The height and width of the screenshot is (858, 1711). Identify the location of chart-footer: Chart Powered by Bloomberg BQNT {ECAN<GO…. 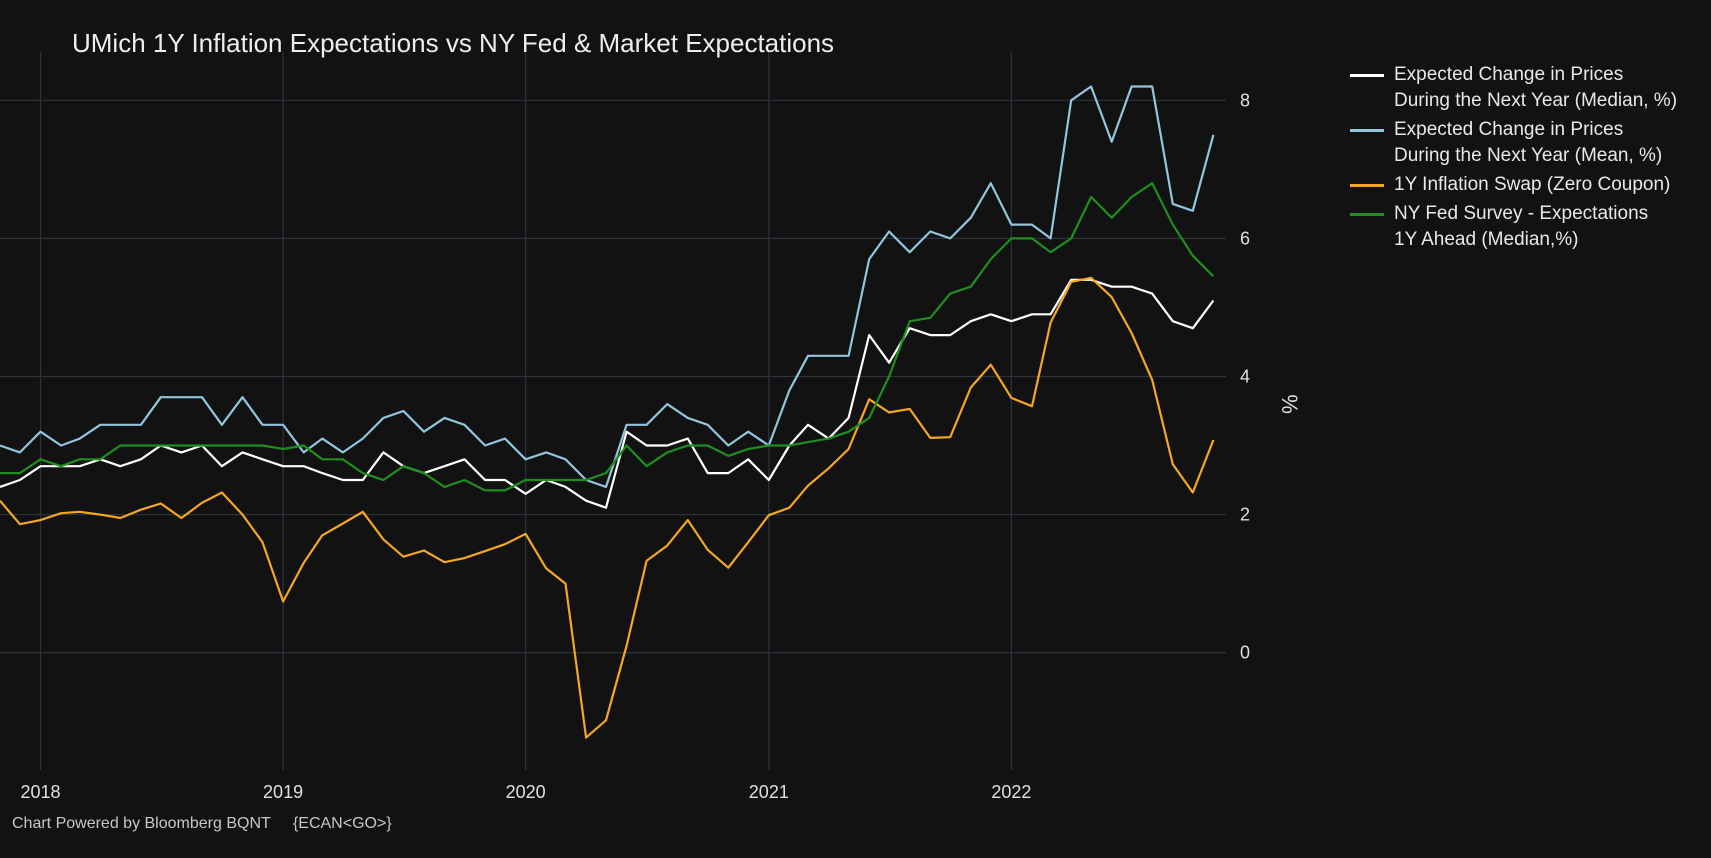
(202, 824).